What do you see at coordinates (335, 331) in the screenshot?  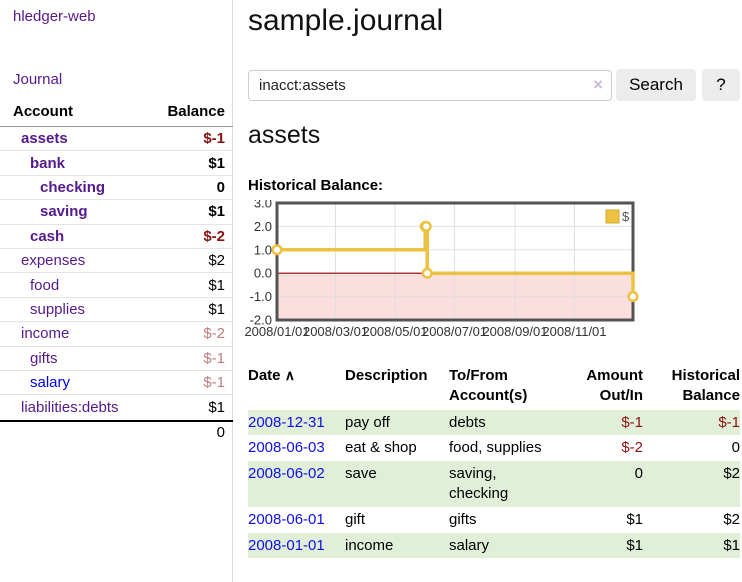 I see `svg-text: 2008/03/01` at bounding box center [335, 331].